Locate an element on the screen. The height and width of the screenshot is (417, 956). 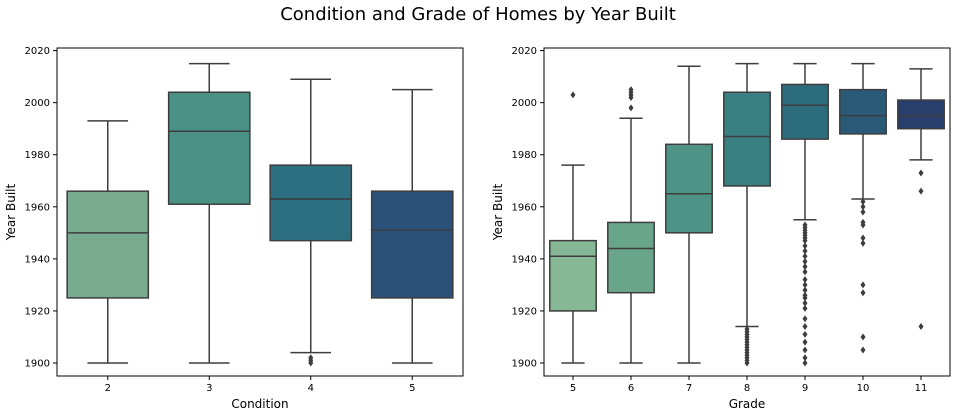
x-tick-label: 11 is located at coordinates (921, 388).